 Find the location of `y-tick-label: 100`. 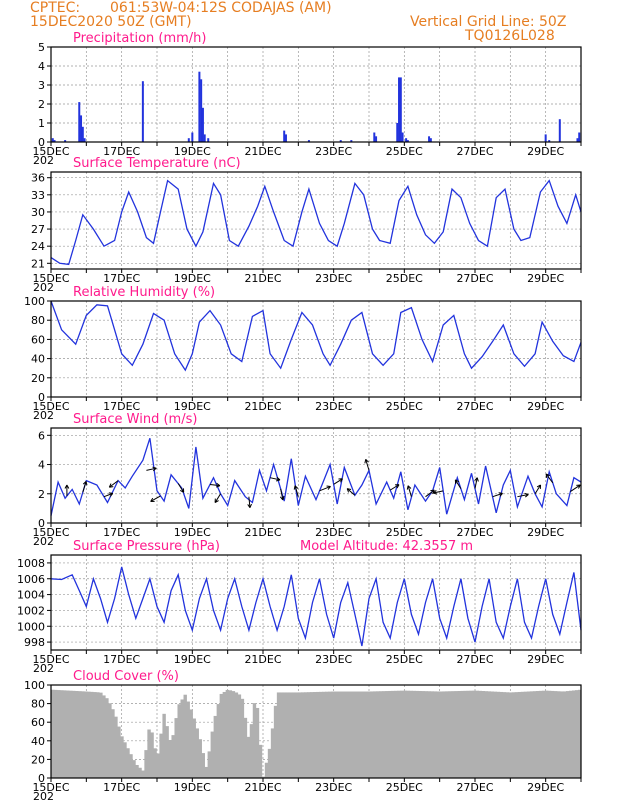

y-tick-label: 100 is located at coordinates (34, 301).